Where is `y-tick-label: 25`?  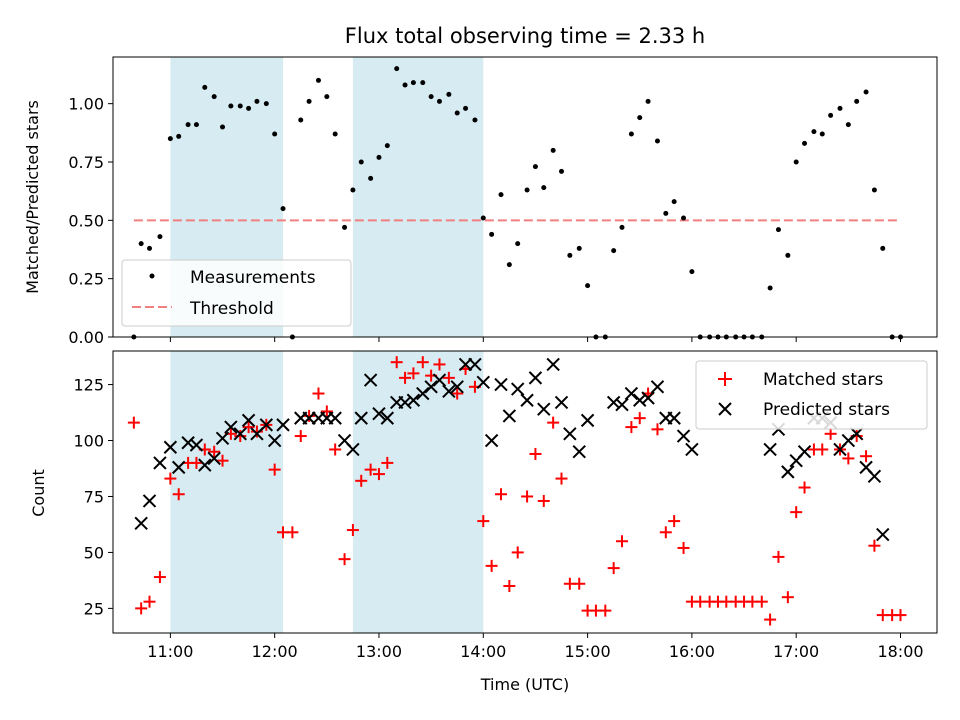 y-tick-label: 25 is located at coordinates (94, 608).